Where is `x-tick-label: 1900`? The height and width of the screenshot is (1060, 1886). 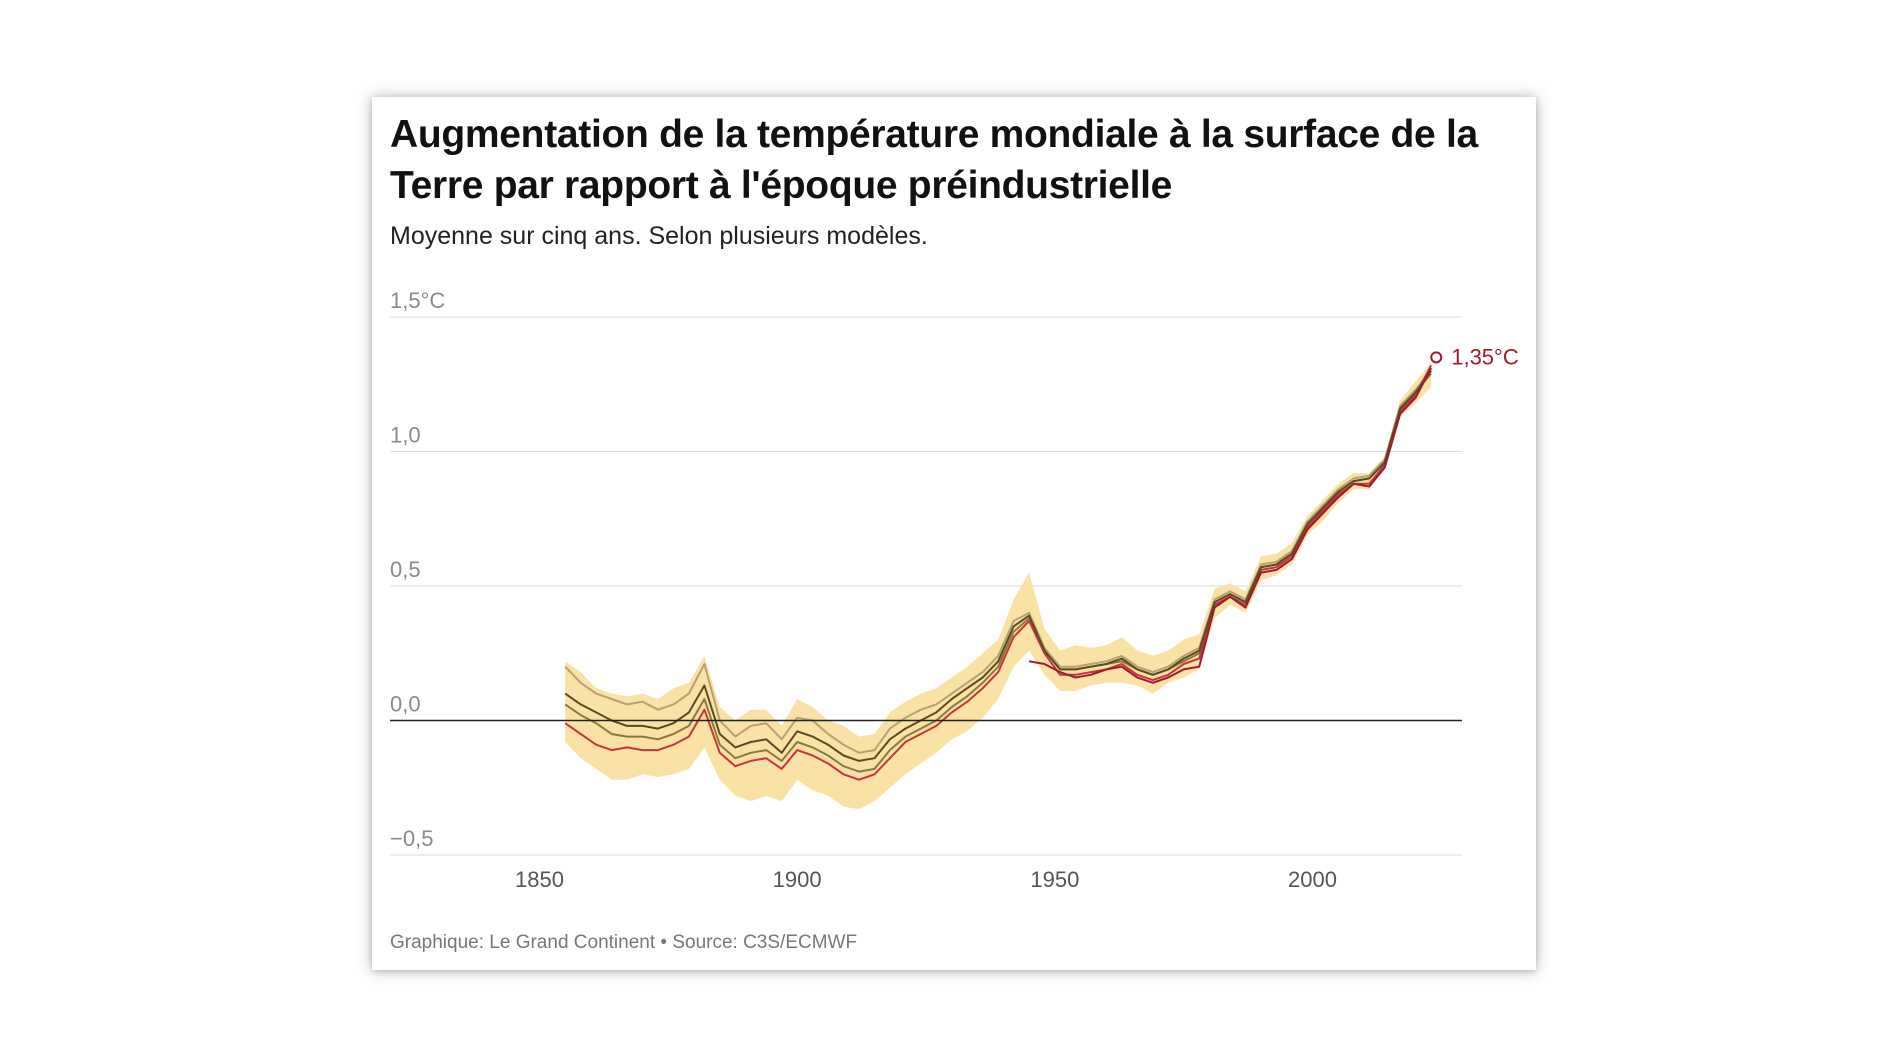 x-tick-label: 1900 is located at coordinates (797, 879).